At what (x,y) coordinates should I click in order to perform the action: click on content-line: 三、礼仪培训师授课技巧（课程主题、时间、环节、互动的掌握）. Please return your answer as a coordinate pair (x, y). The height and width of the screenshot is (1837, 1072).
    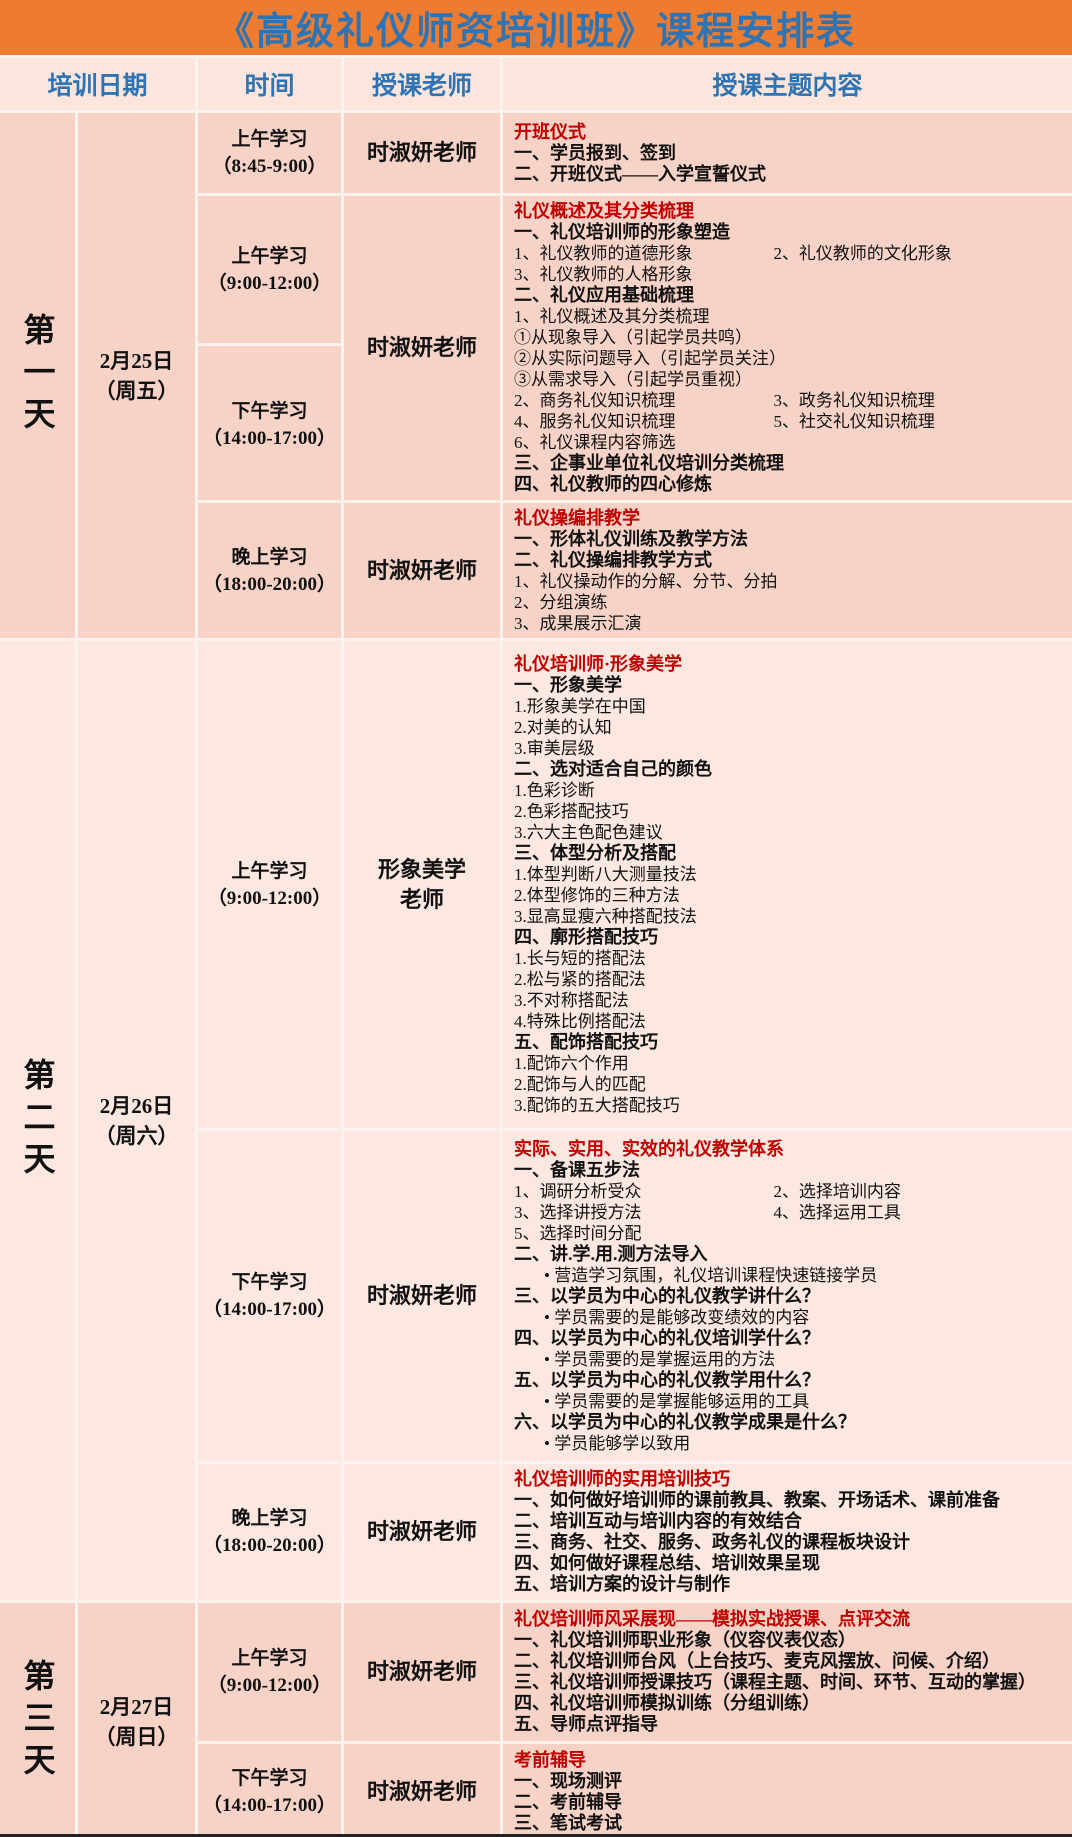
    Looking at the image, I should click on (775, 1682).